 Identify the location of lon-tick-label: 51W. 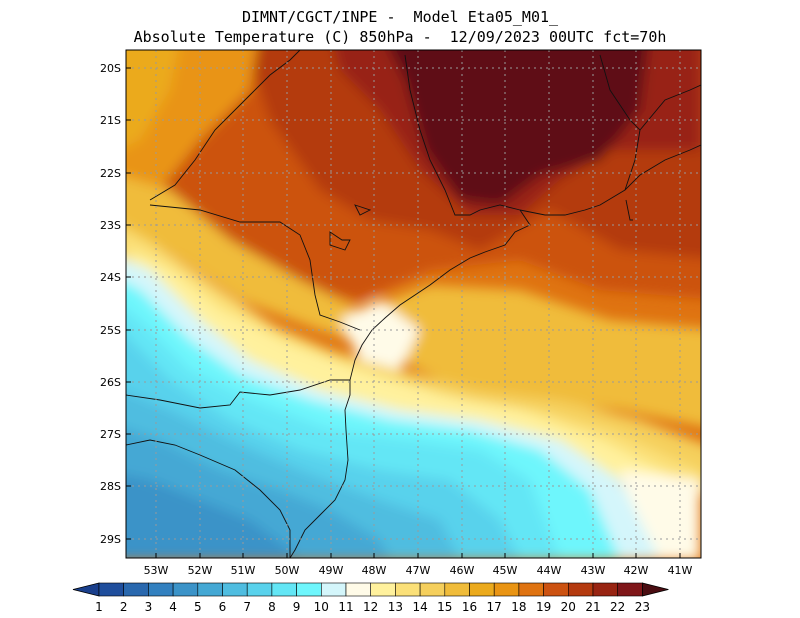
(243, 570).